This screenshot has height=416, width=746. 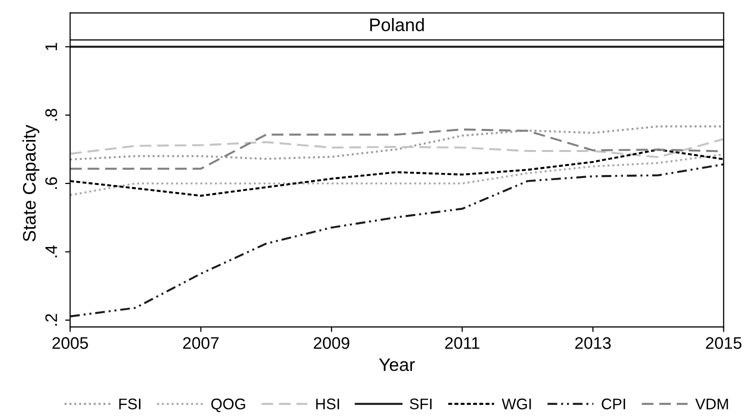 What do you see at coordinates (516, 404) in the screenshot?
I see `legend-label: WGI` at bounding box center [516, 404].